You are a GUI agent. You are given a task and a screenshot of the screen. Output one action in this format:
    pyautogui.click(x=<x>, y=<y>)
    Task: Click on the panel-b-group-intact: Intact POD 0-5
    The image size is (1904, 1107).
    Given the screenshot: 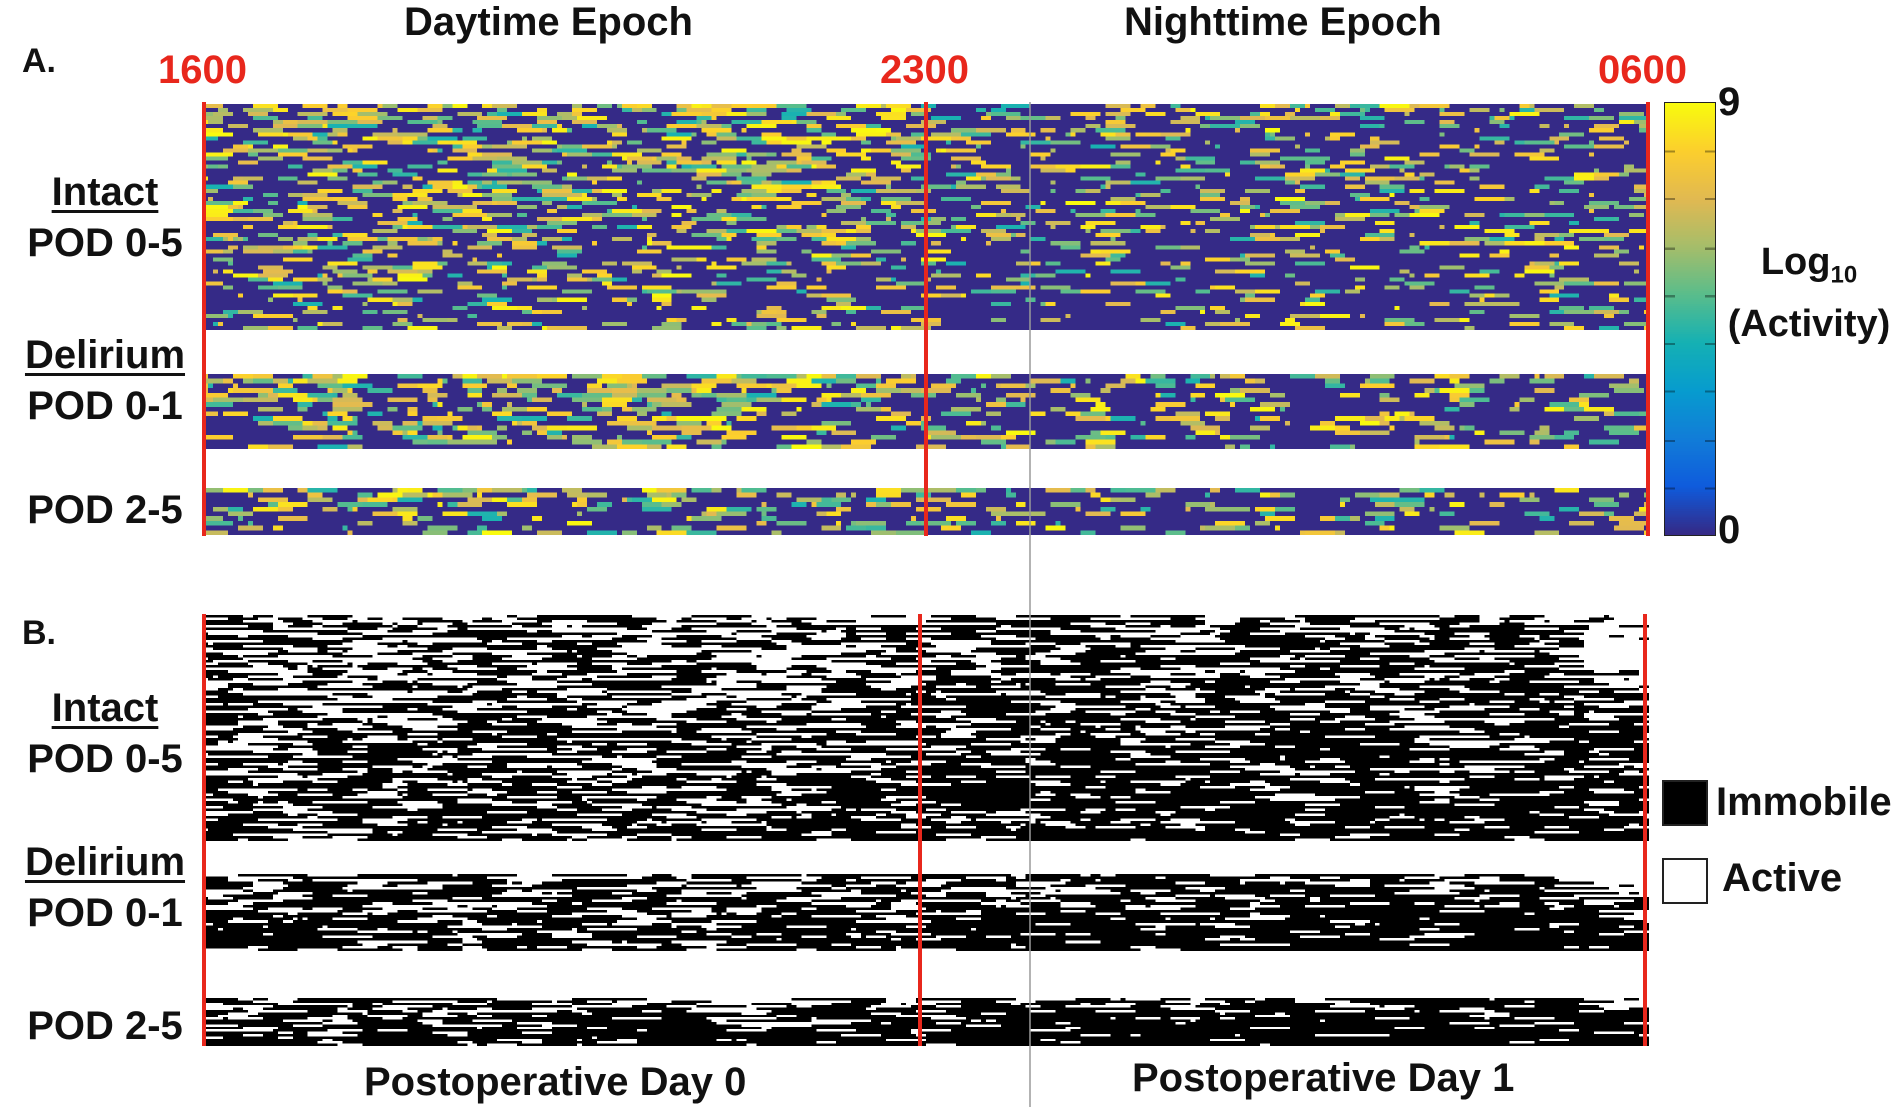 What is the action you would take?
    pyautogui.click(x=105, y=734)
    